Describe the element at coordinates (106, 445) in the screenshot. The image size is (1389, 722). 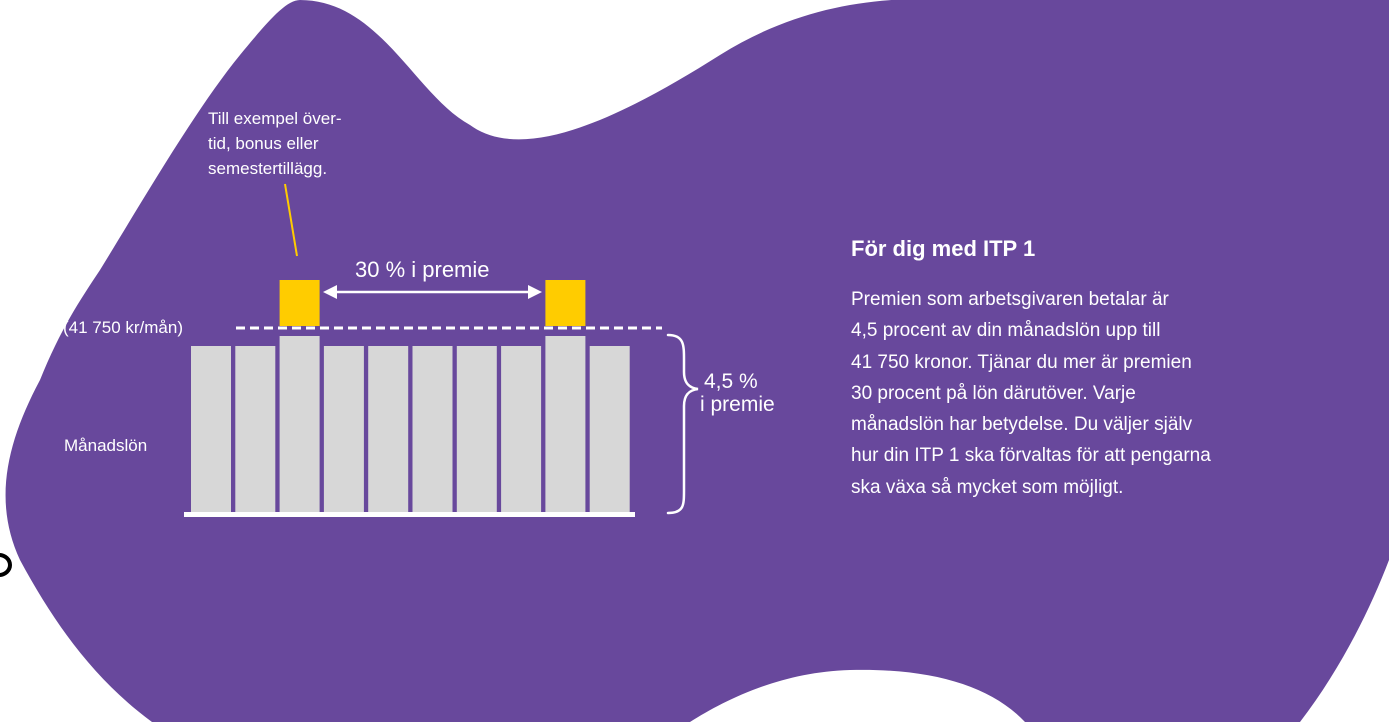
I see `monthly-salary-label: Månadslön` at that location.